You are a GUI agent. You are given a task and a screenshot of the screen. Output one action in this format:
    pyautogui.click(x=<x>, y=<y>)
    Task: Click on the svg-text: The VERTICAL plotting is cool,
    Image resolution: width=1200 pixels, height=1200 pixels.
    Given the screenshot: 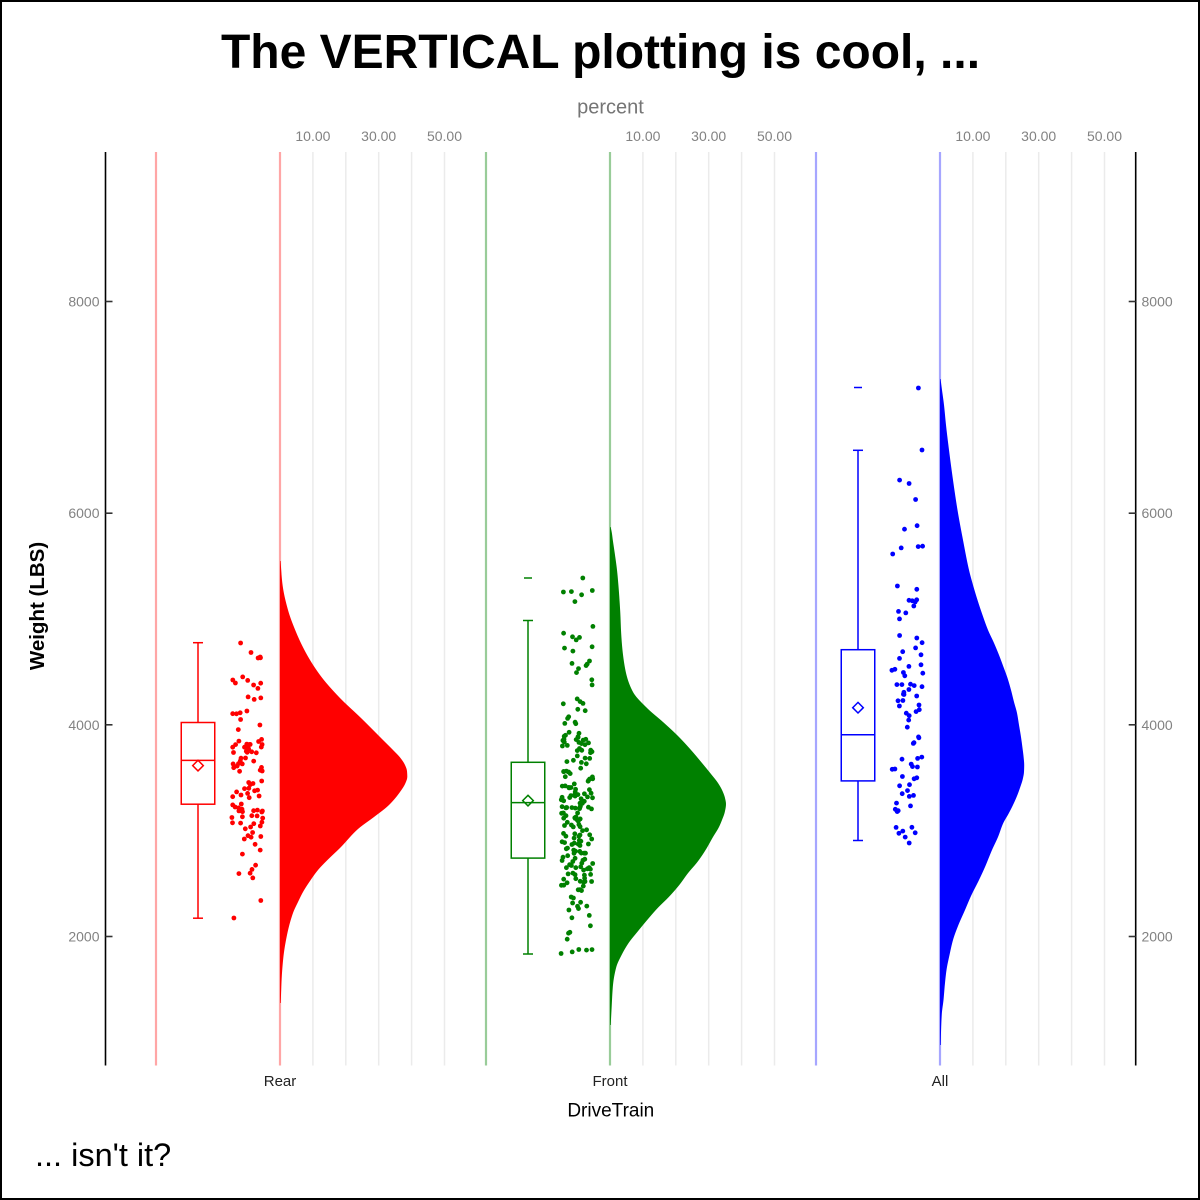 What is the action you would take?
    pyautogui.click(x=600, y=52)
    